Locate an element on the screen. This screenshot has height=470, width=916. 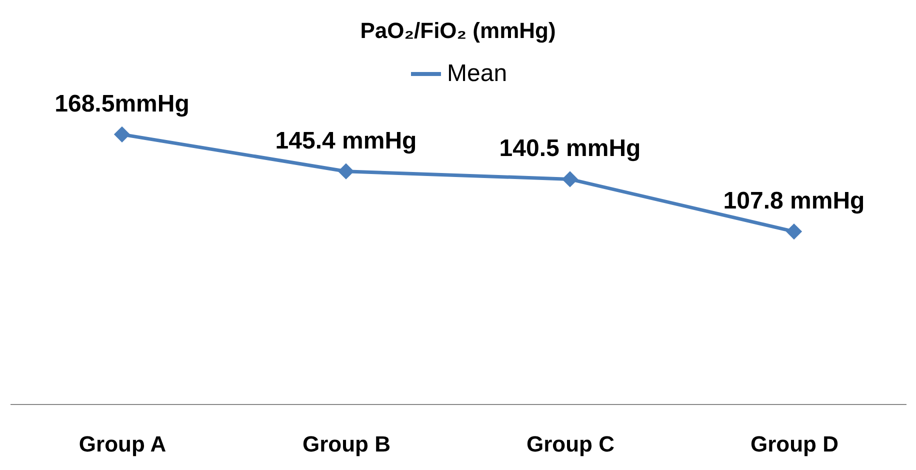
x-tick-label: Group C is located at coordinates (570, 444).